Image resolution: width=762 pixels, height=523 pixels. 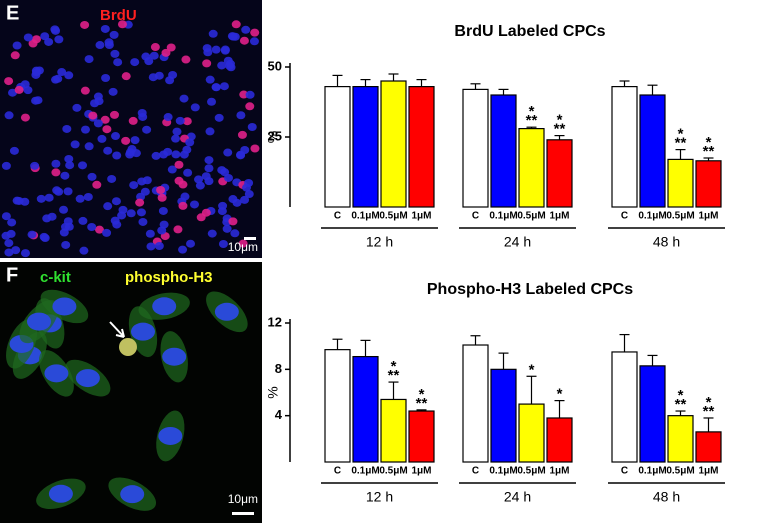 I want to click on scale-label: 10μm, so click(x=243, y=247).